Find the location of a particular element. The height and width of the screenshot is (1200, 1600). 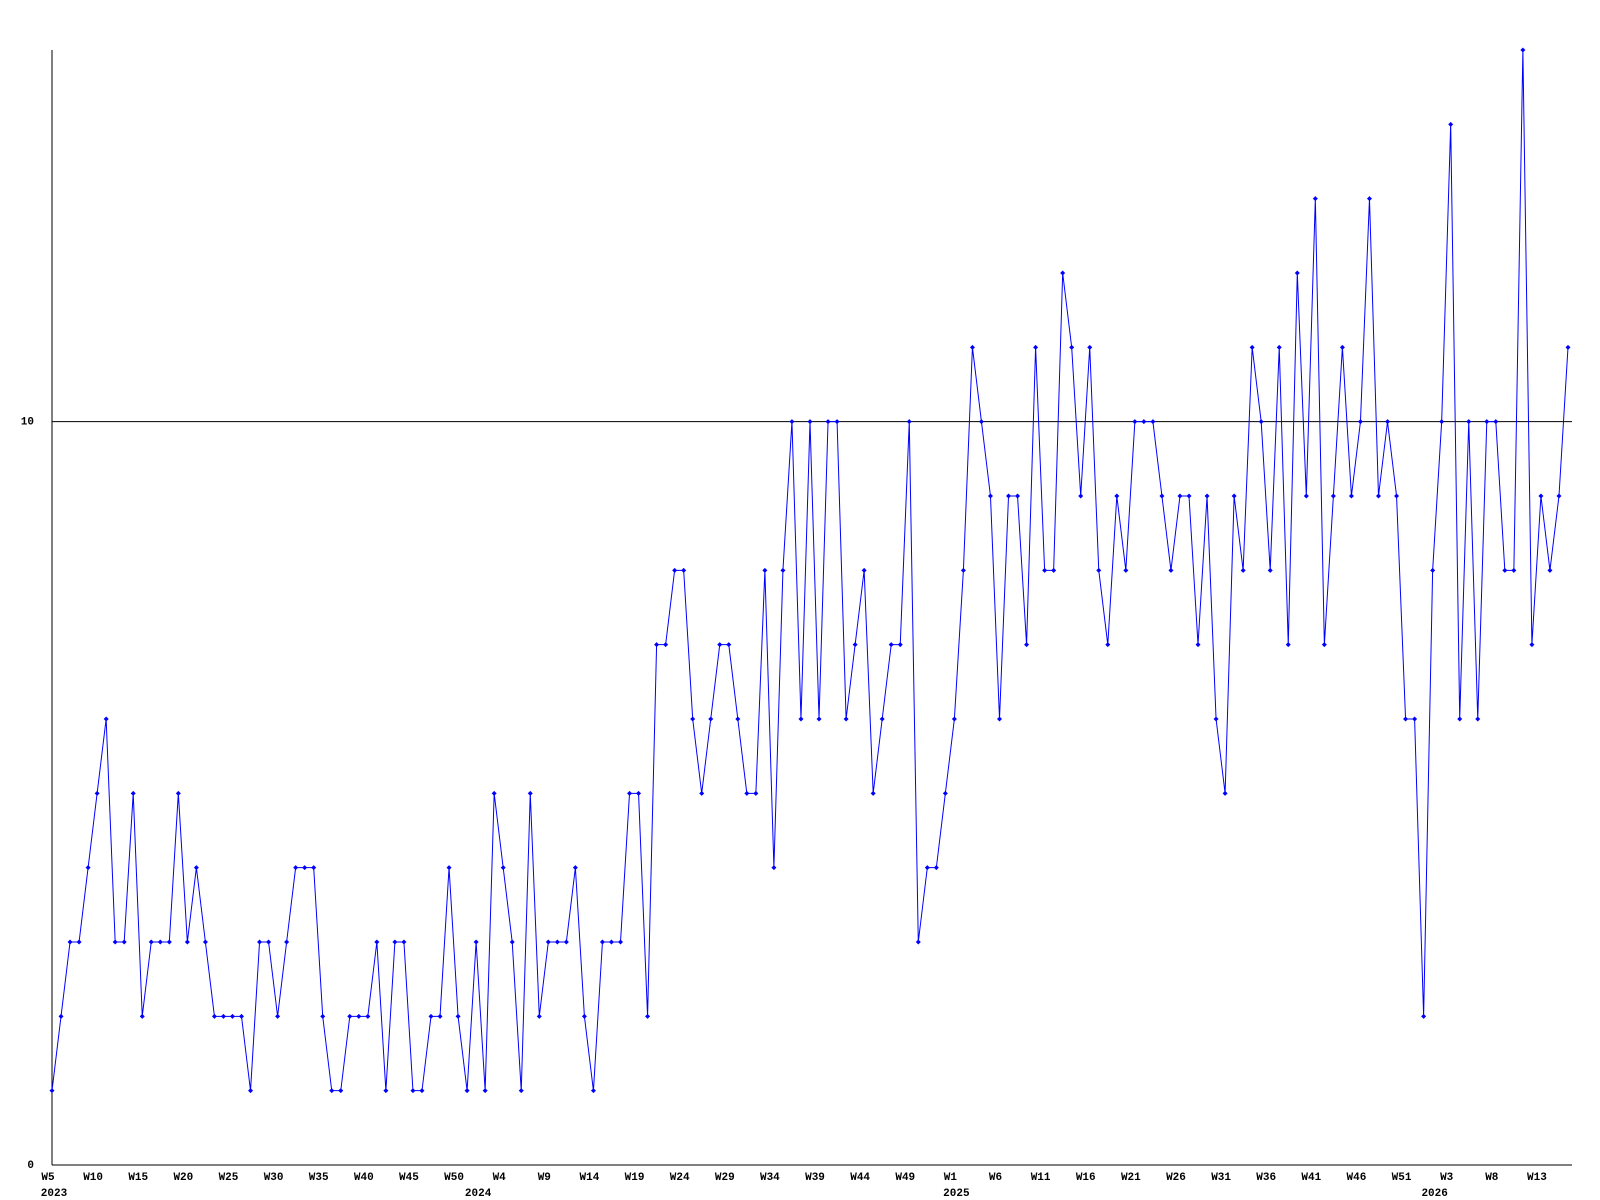

x-tick-label: W24 is located at coordinates (680, 1178).